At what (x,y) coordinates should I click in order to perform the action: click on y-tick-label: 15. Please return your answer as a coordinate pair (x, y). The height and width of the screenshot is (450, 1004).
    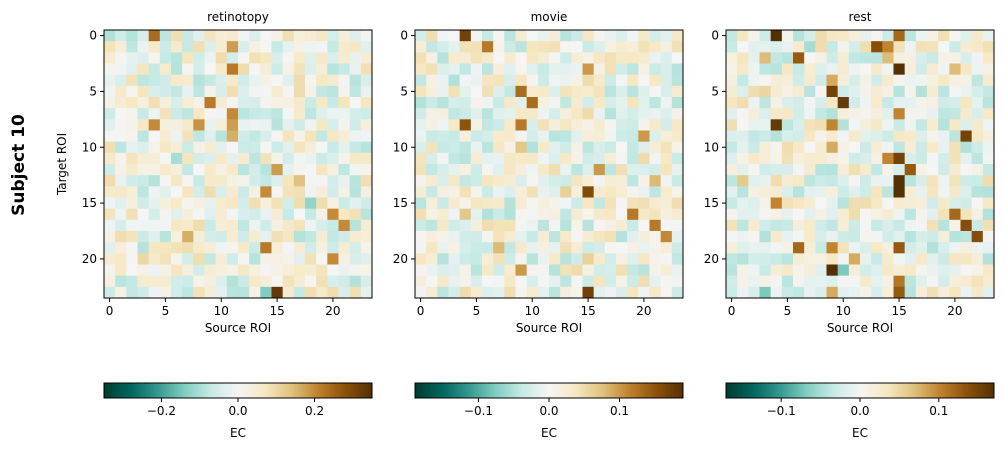
    Looking at the image, I should click on (711, 203).